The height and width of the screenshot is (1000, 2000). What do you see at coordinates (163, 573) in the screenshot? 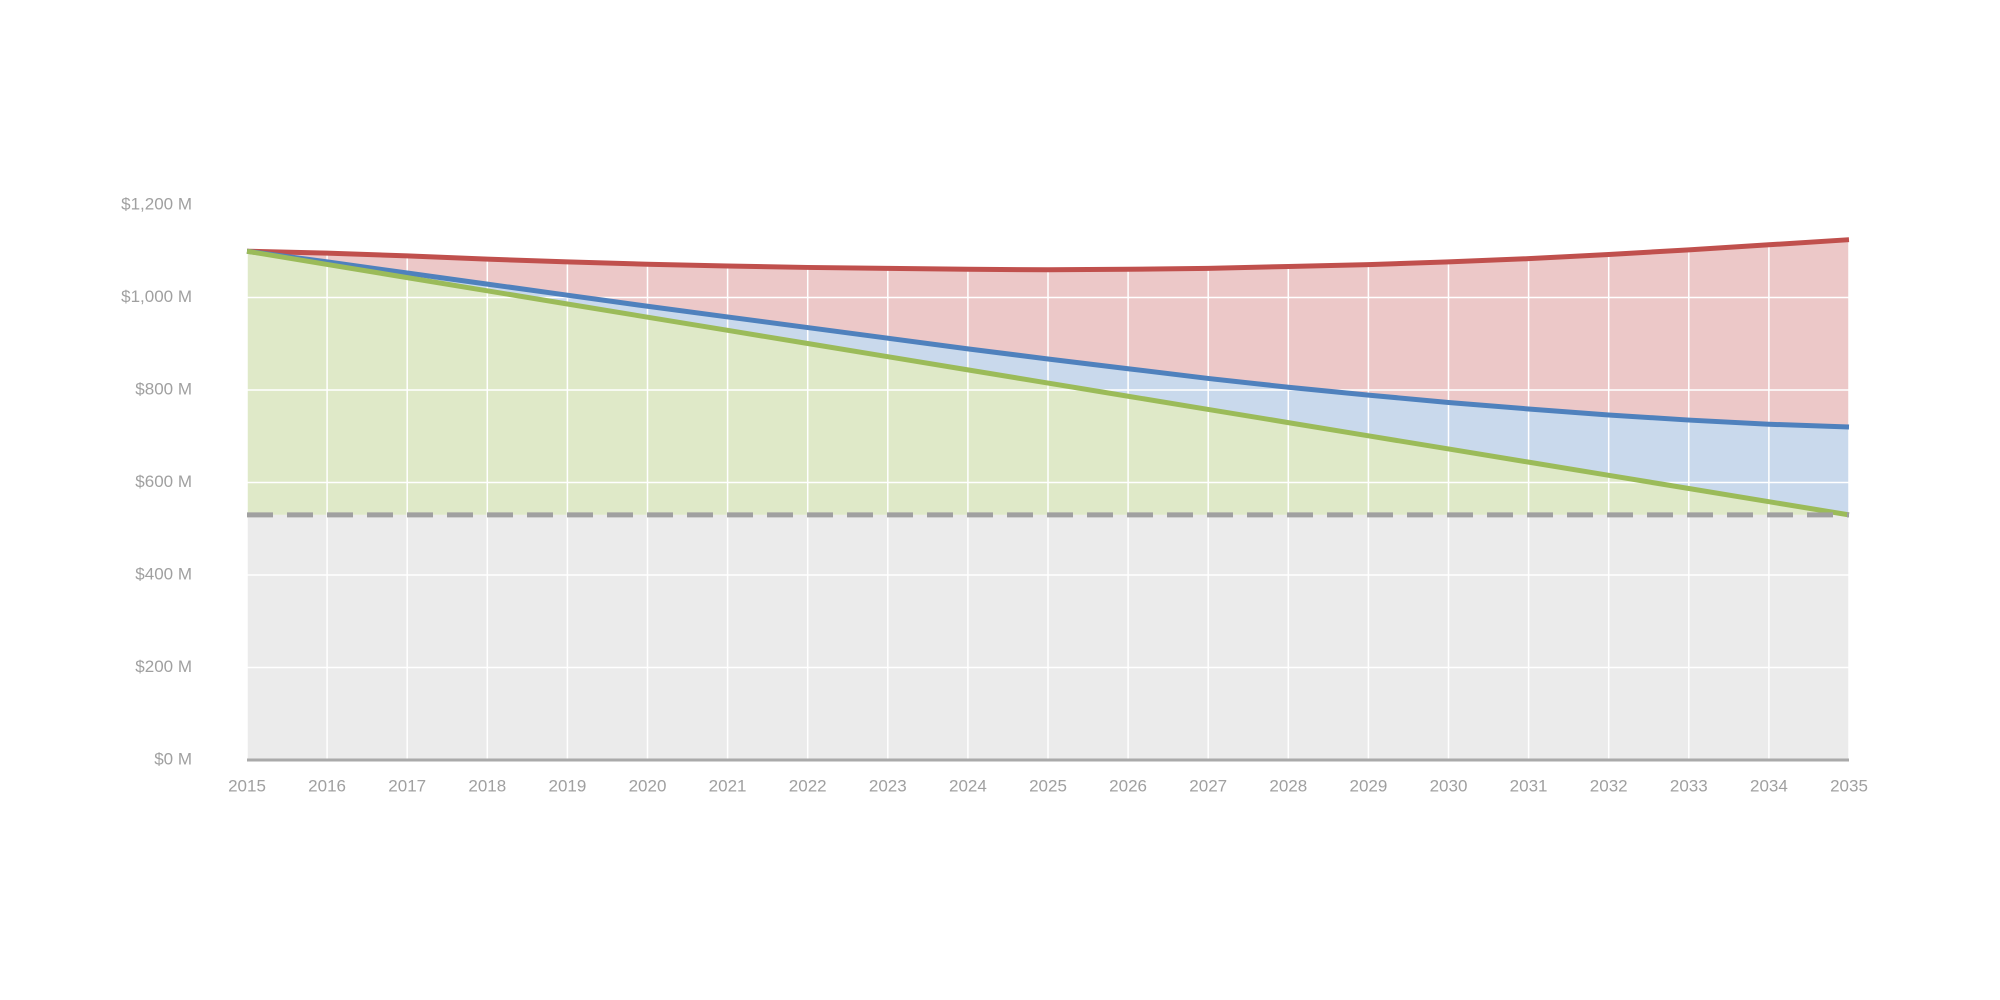
I see `y-tick-label: $400 M` at bounding box center [163, 573].